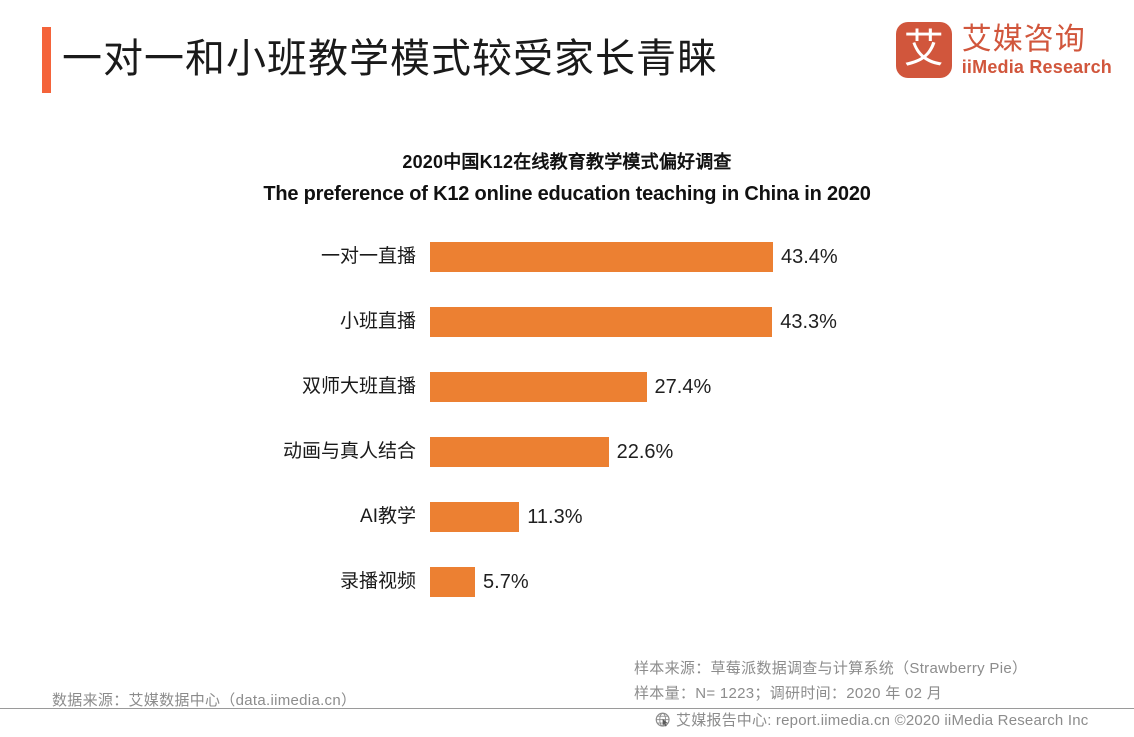 Image resolution: width=1134 pixels, height=737 pixels. Describe the element at coordinates (506, 582) in the screenshot. I see `bar-value-label: 5.7%` at that location.